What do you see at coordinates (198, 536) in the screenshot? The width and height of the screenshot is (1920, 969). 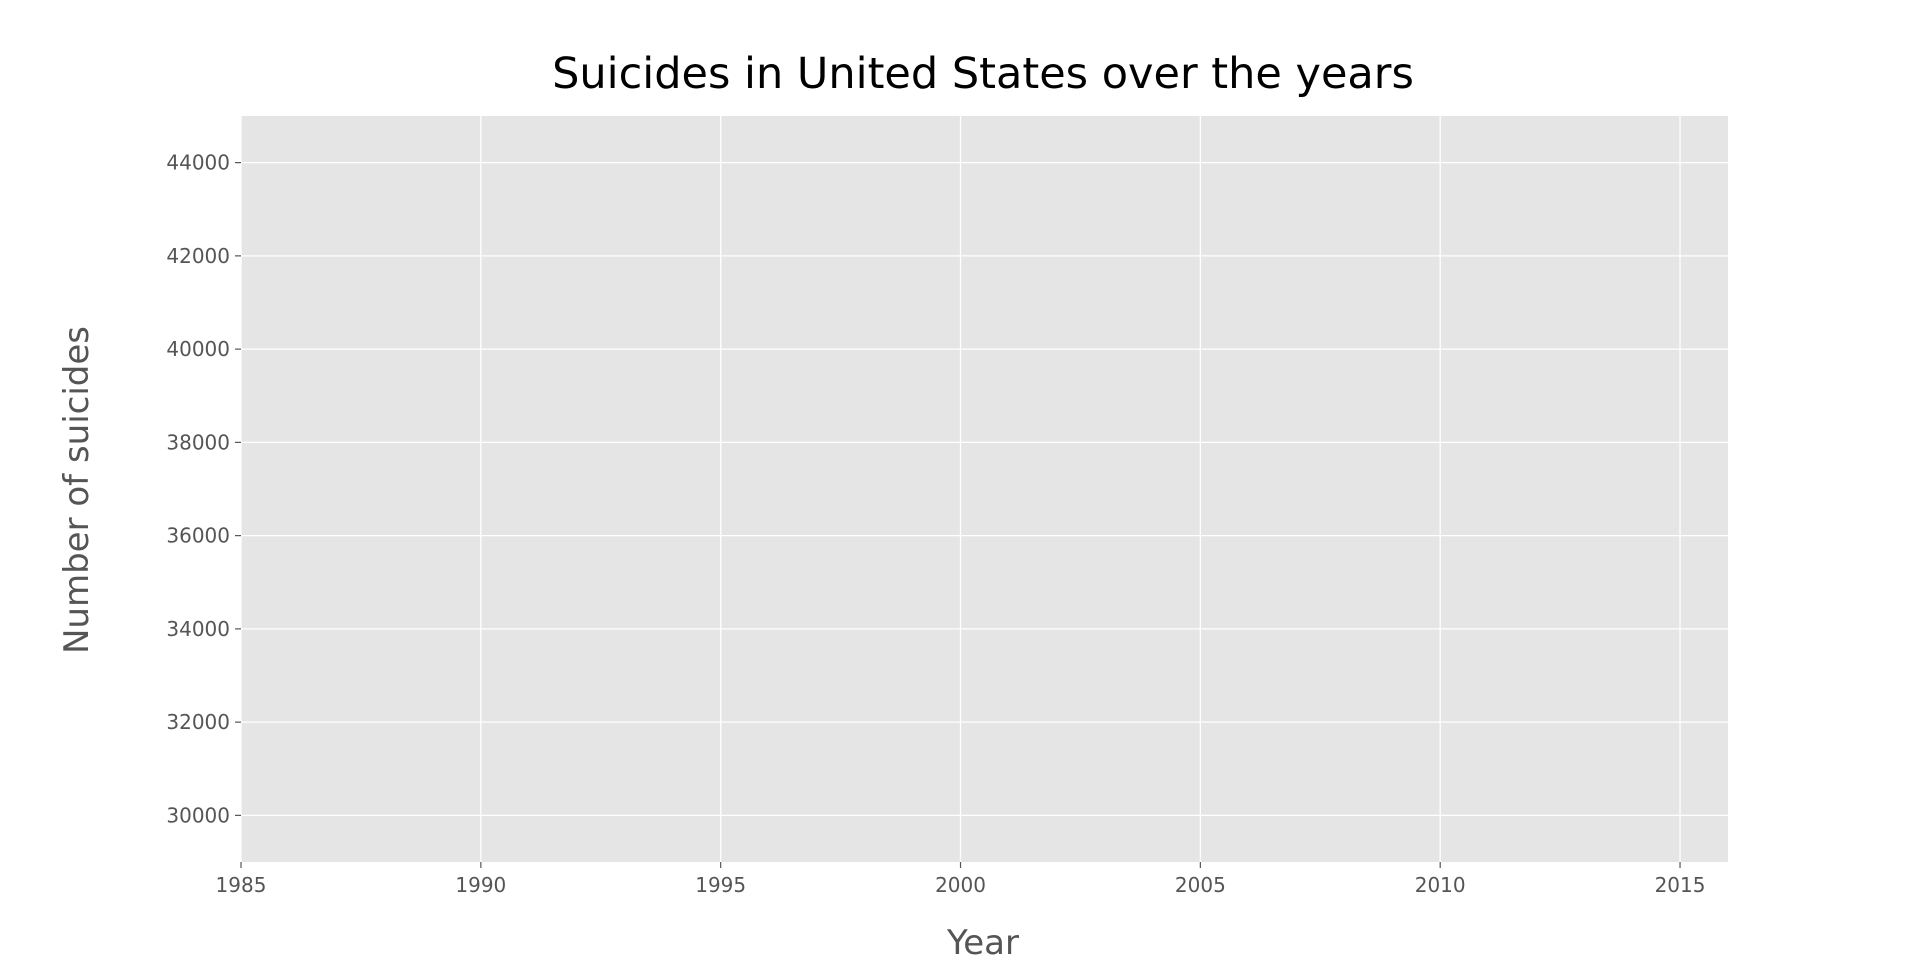 I see `y-tick-label: 36000` at bounding box center [198, 536].